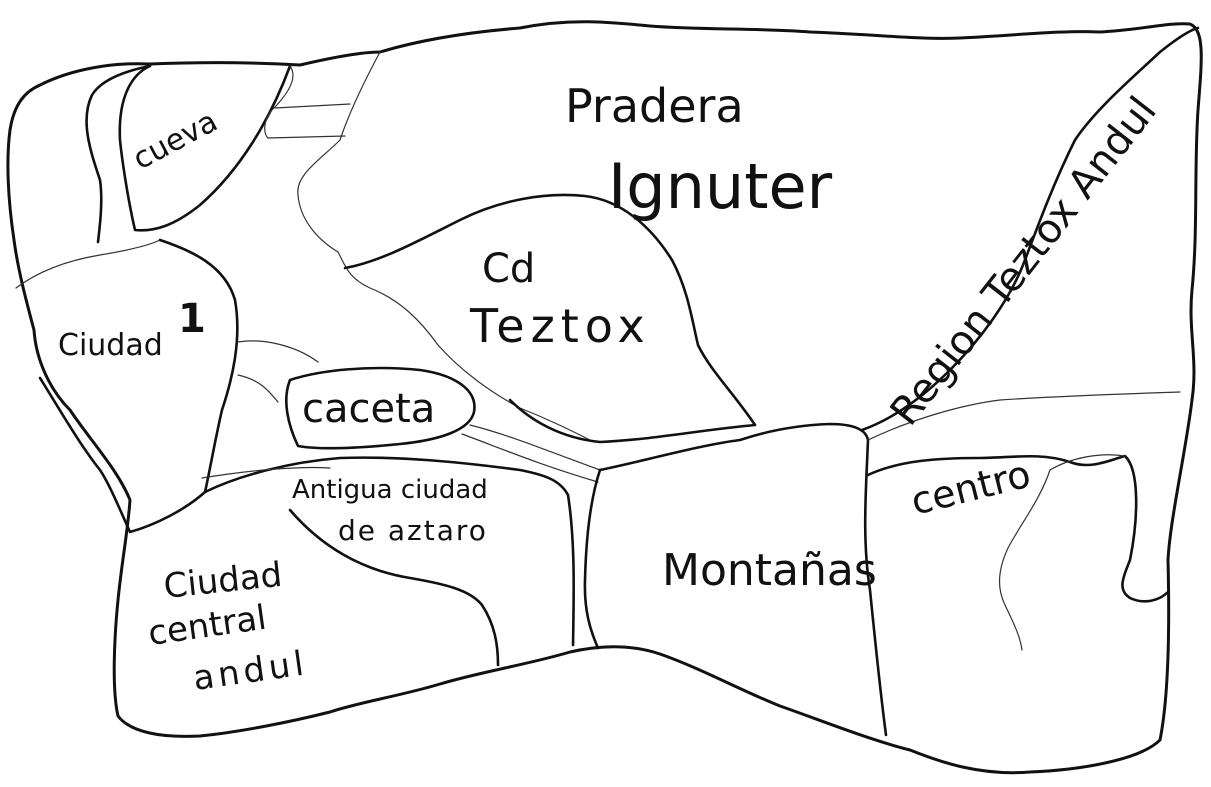  What do you see at coordinates (1062, 552) in the screenshot?
I see `centro-inner-curve` at bounding box center [1062, 552].